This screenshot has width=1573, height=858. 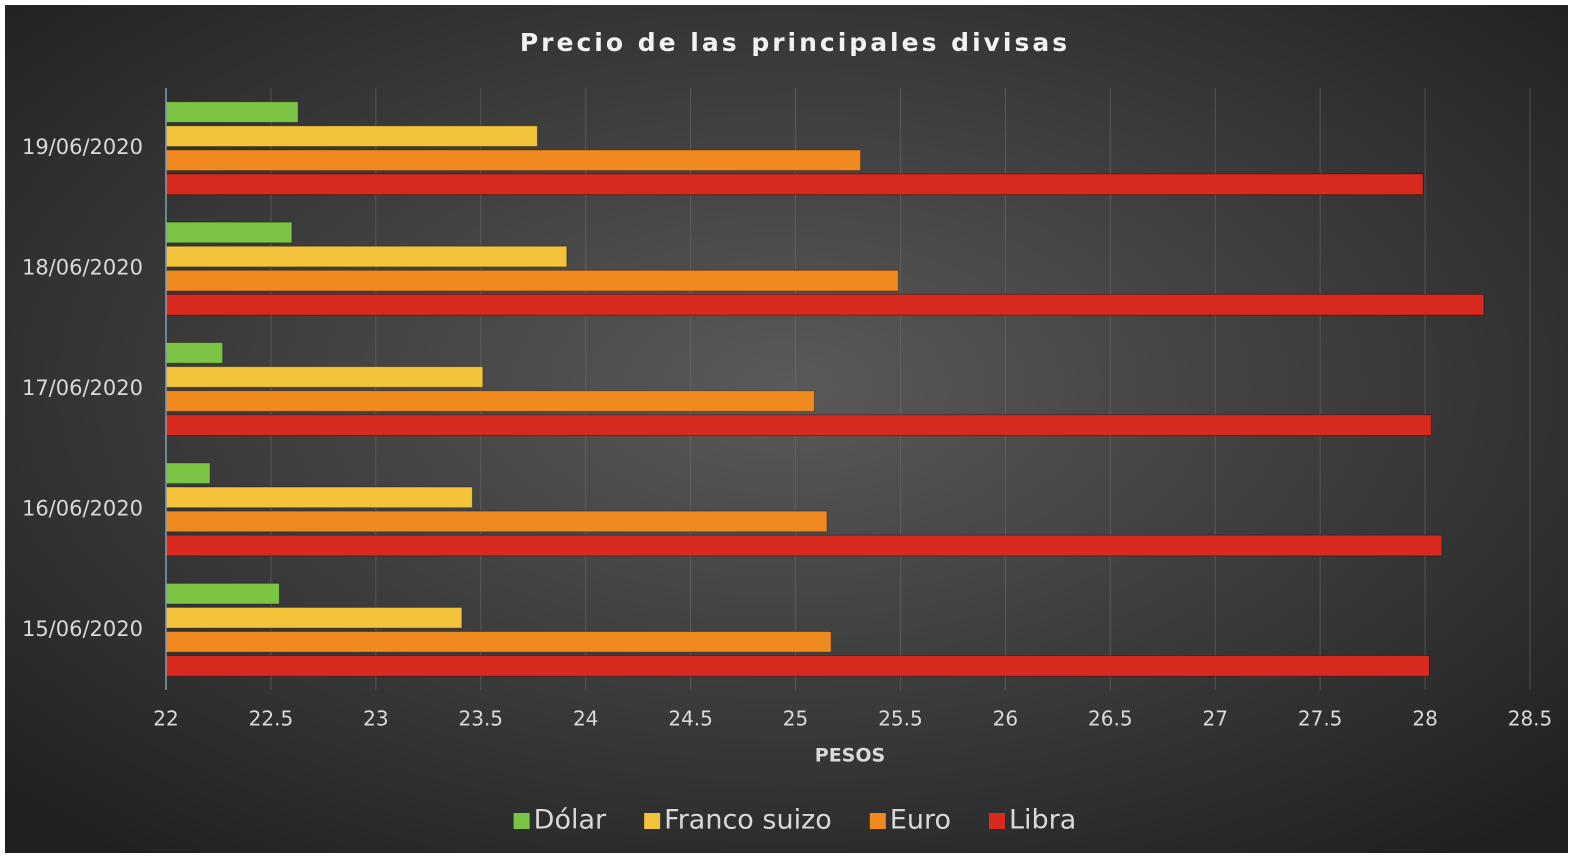 I want to click on y-tick-label: 16/06/2020, so click(x=82, y=508).